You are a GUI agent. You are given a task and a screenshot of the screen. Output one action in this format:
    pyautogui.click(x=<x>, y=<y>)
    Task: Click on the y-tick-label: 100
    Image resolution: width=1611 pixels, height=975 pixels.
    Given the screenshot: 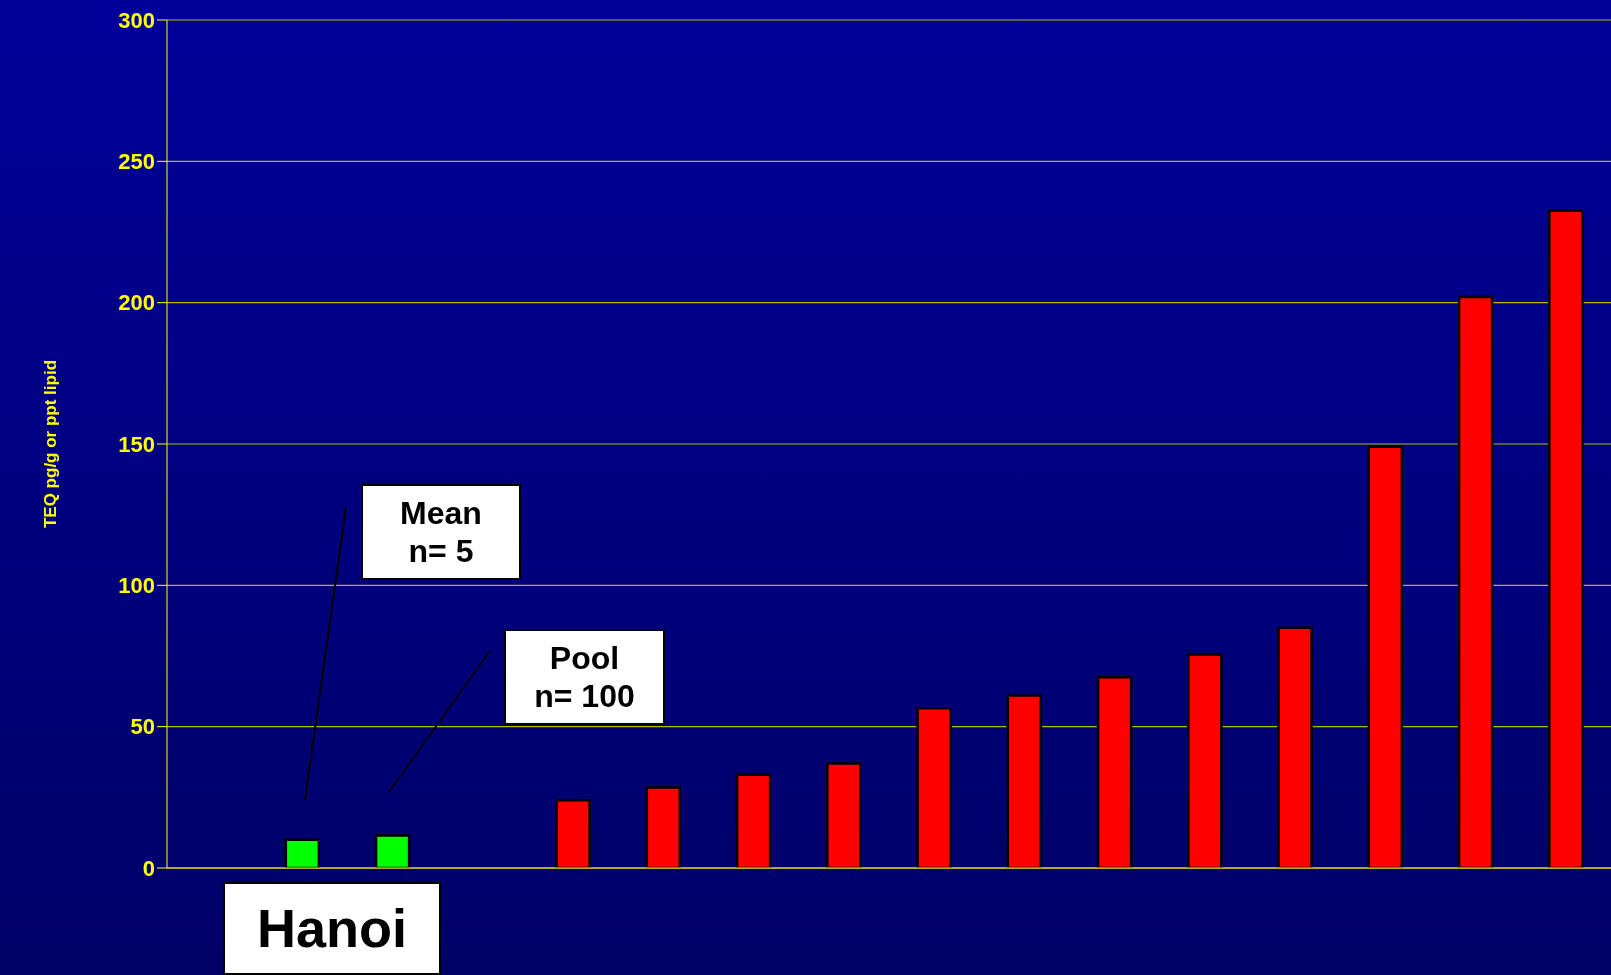 What is the action you would take?
    pyautogui.click(x=136, y=586)
    